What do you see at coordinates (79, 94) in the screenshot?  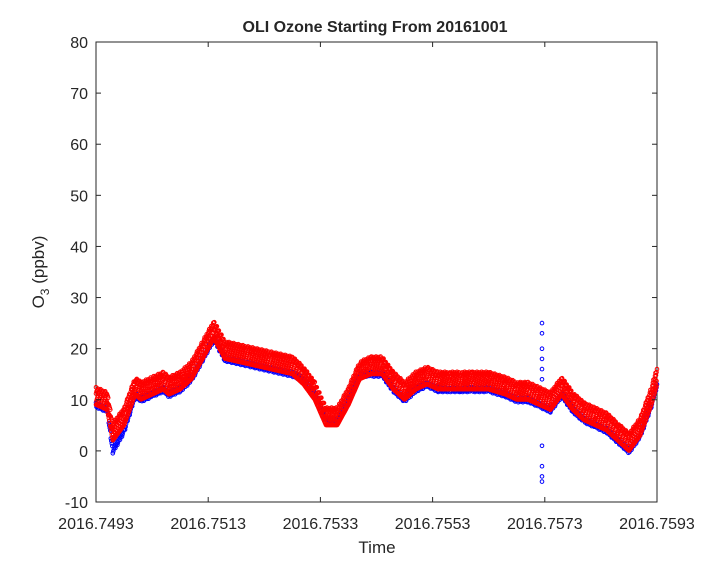 I see `y-tick-label: 70` at bounding box center [79, 94].